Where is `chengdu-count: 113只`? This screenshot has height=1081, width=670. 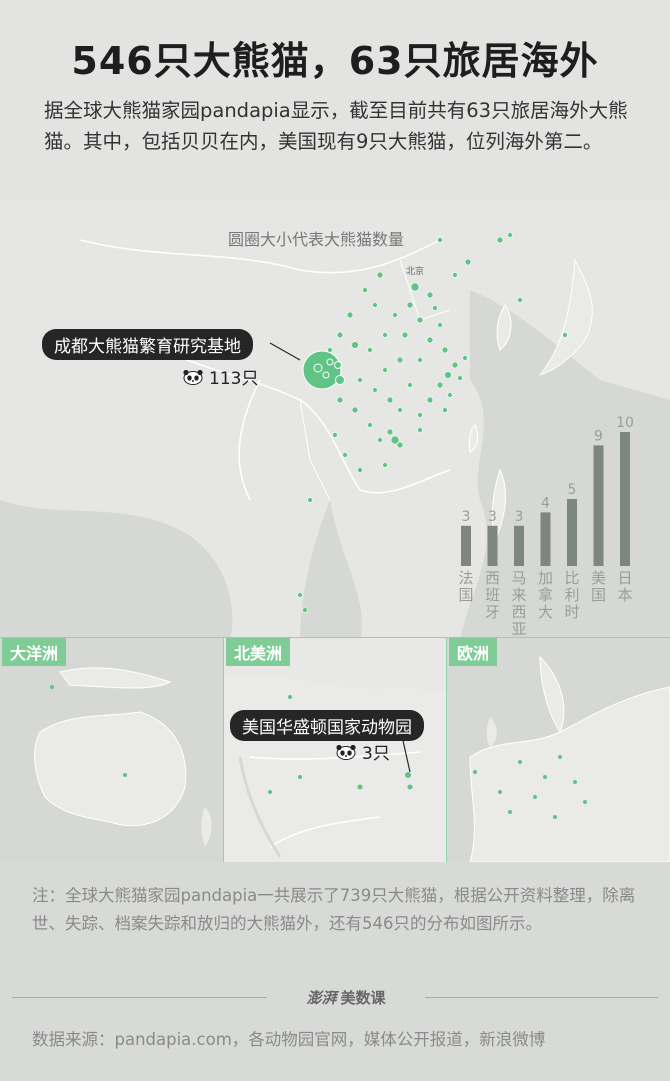
chengdu-count: 113只 is located at coordinates (220, 376).